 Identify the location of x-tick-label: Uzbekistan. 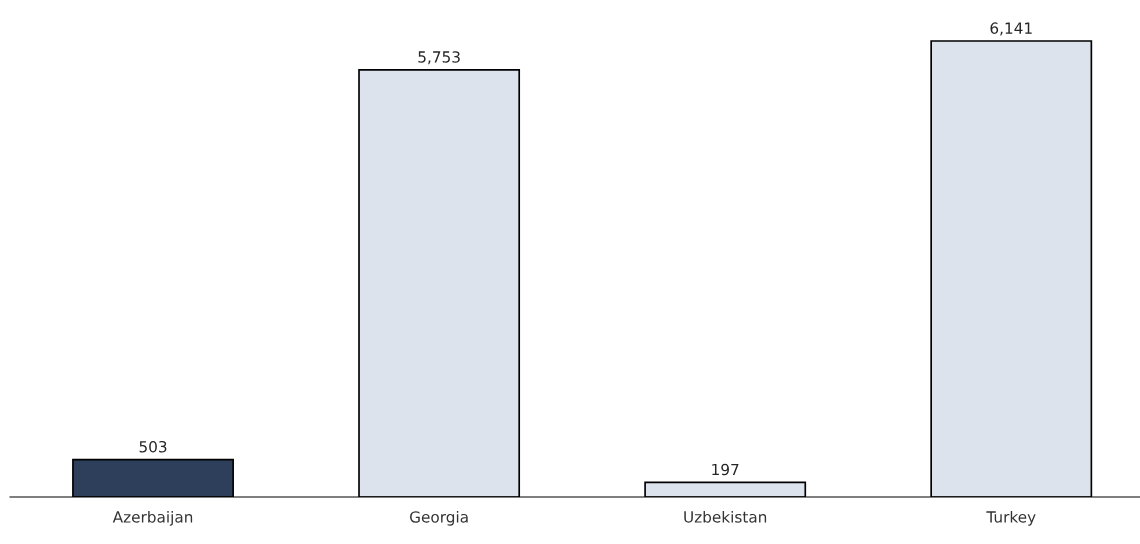
(725, 516).